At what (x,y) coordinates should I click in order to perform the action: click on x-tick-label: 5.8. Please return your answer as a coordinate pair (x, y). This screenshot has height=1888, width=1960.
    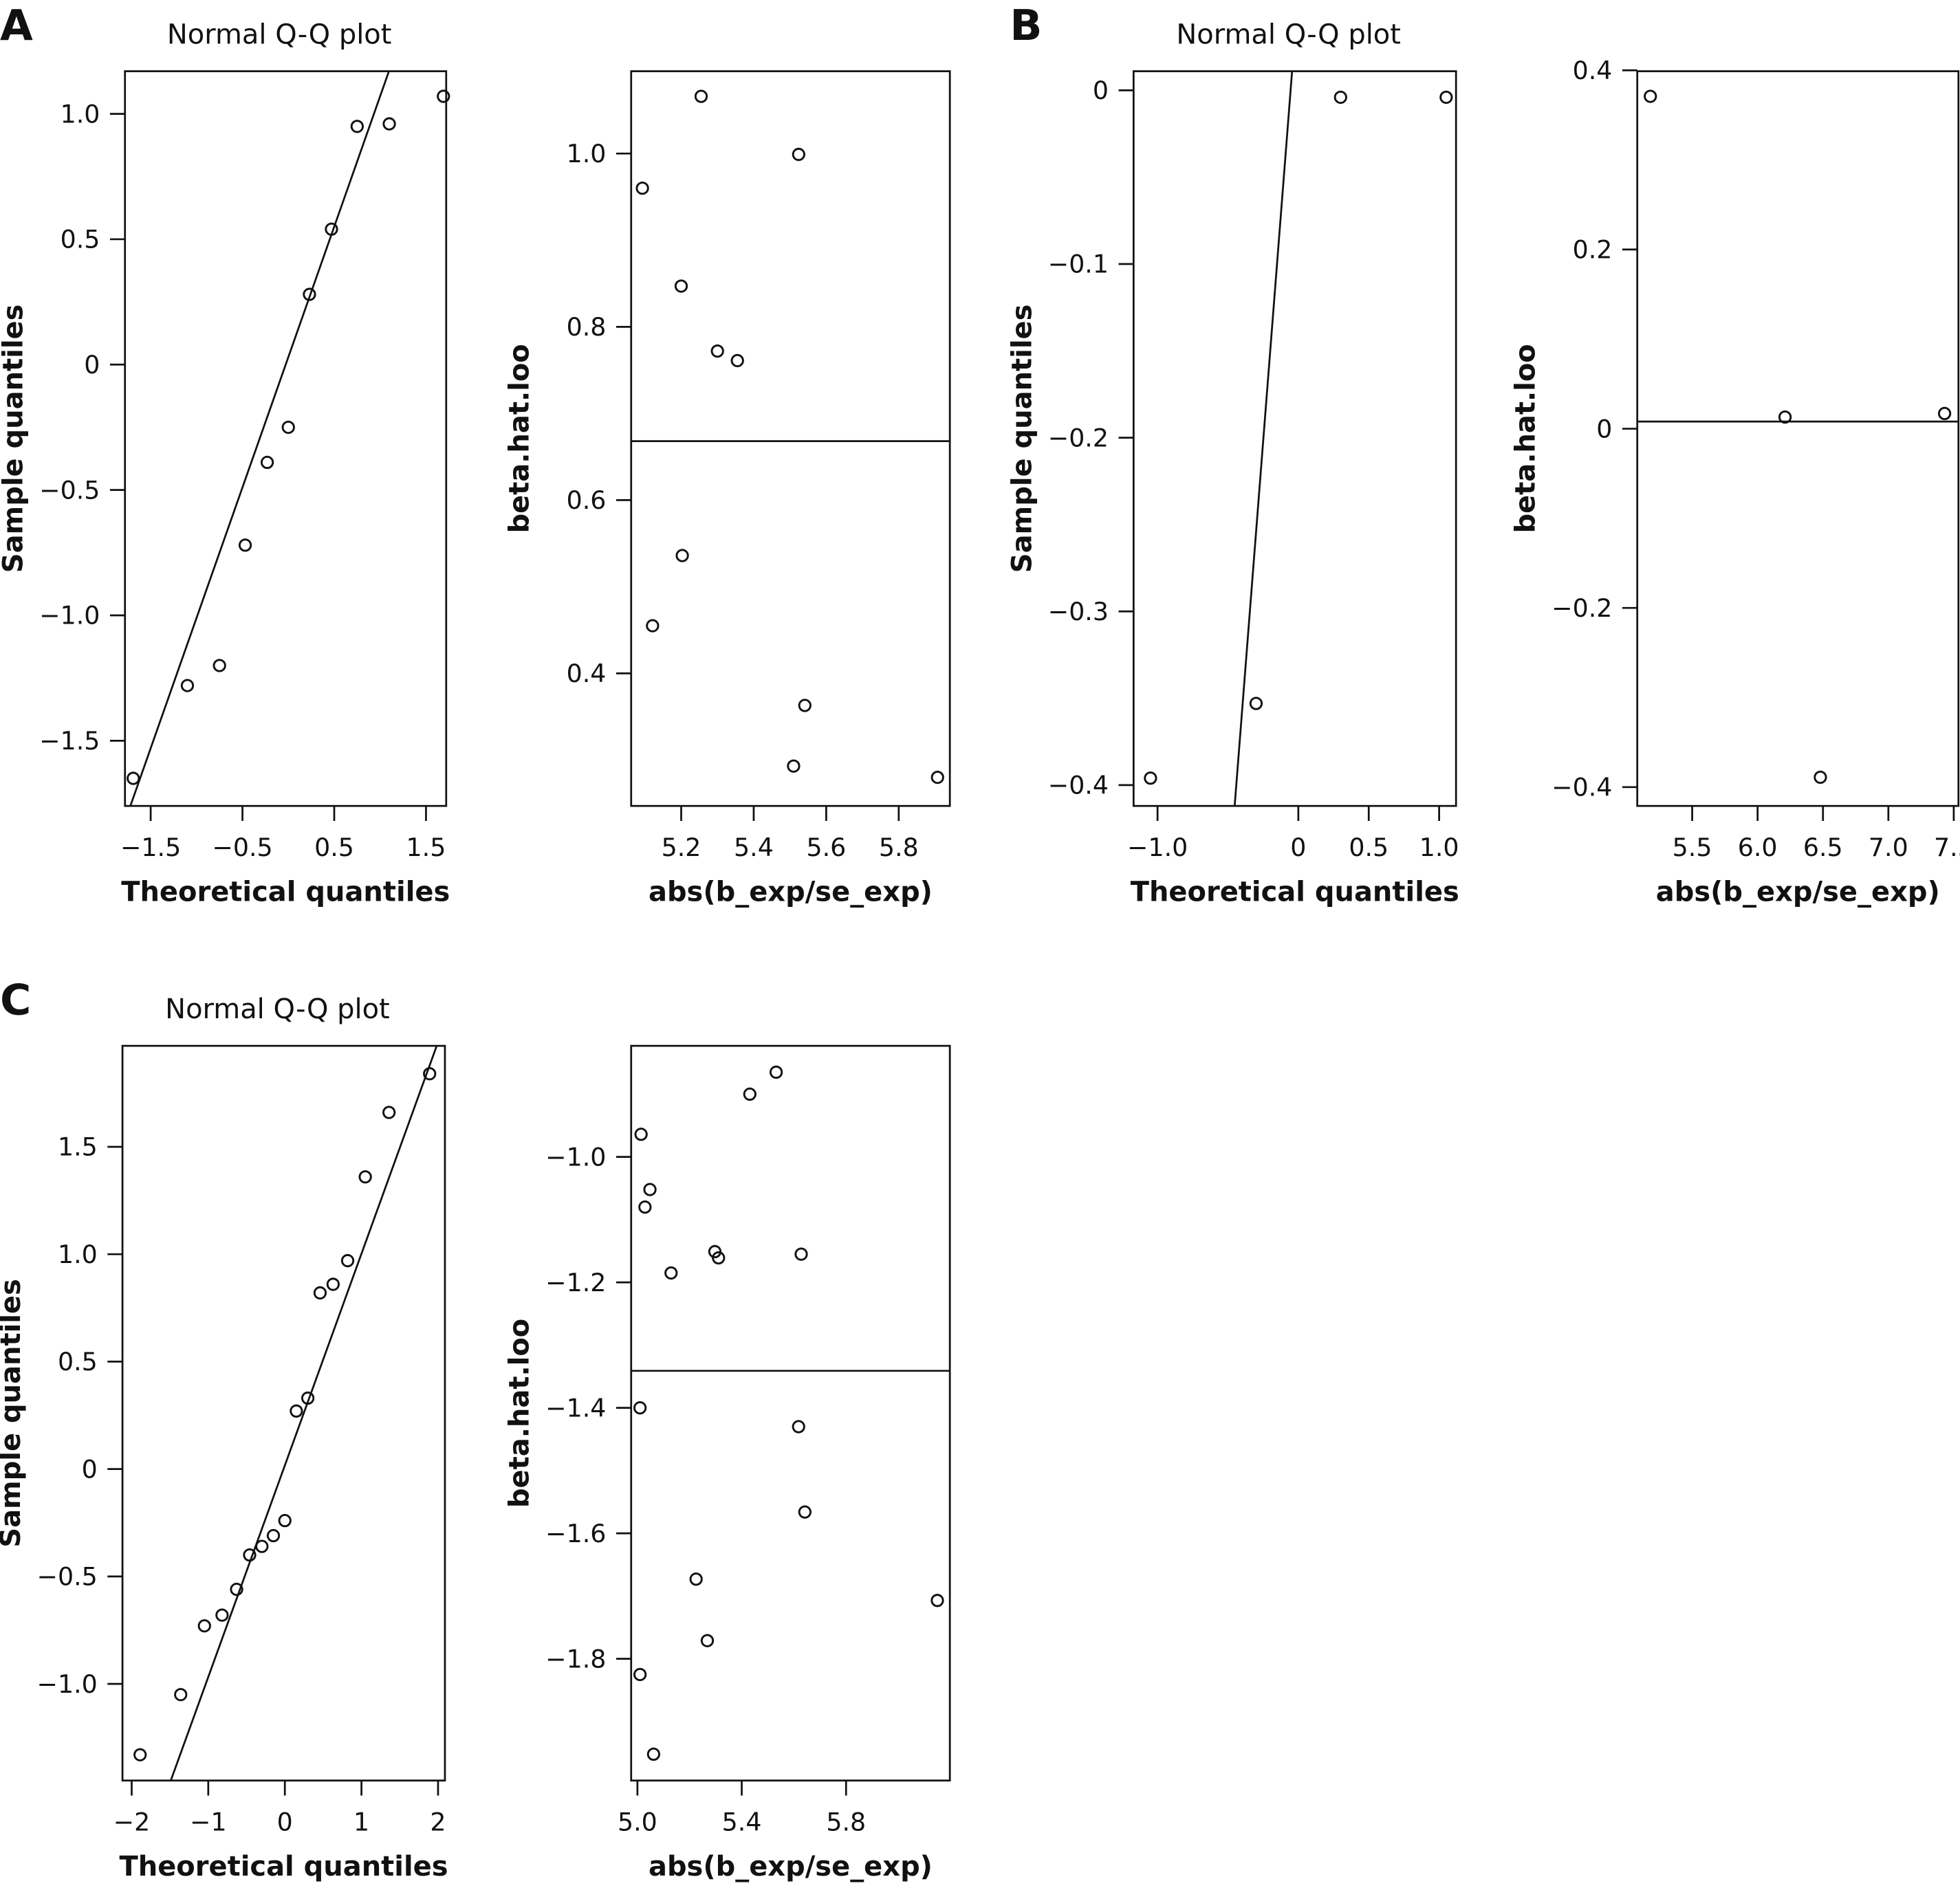
    Looking at the image, I should click on (899, 848).